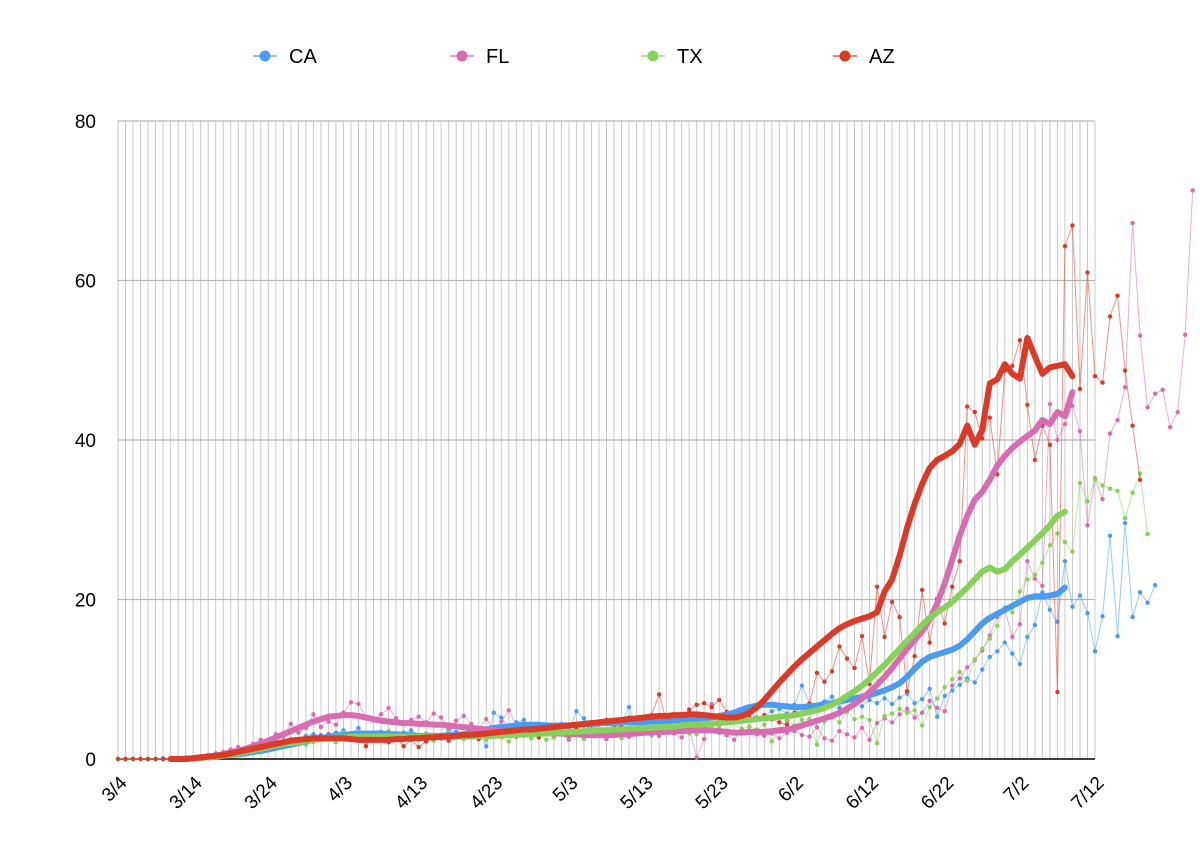  Describe the element at coordinates (574, 57) in the screenshot. I see `legend: CA FL TX AZ` at that location.